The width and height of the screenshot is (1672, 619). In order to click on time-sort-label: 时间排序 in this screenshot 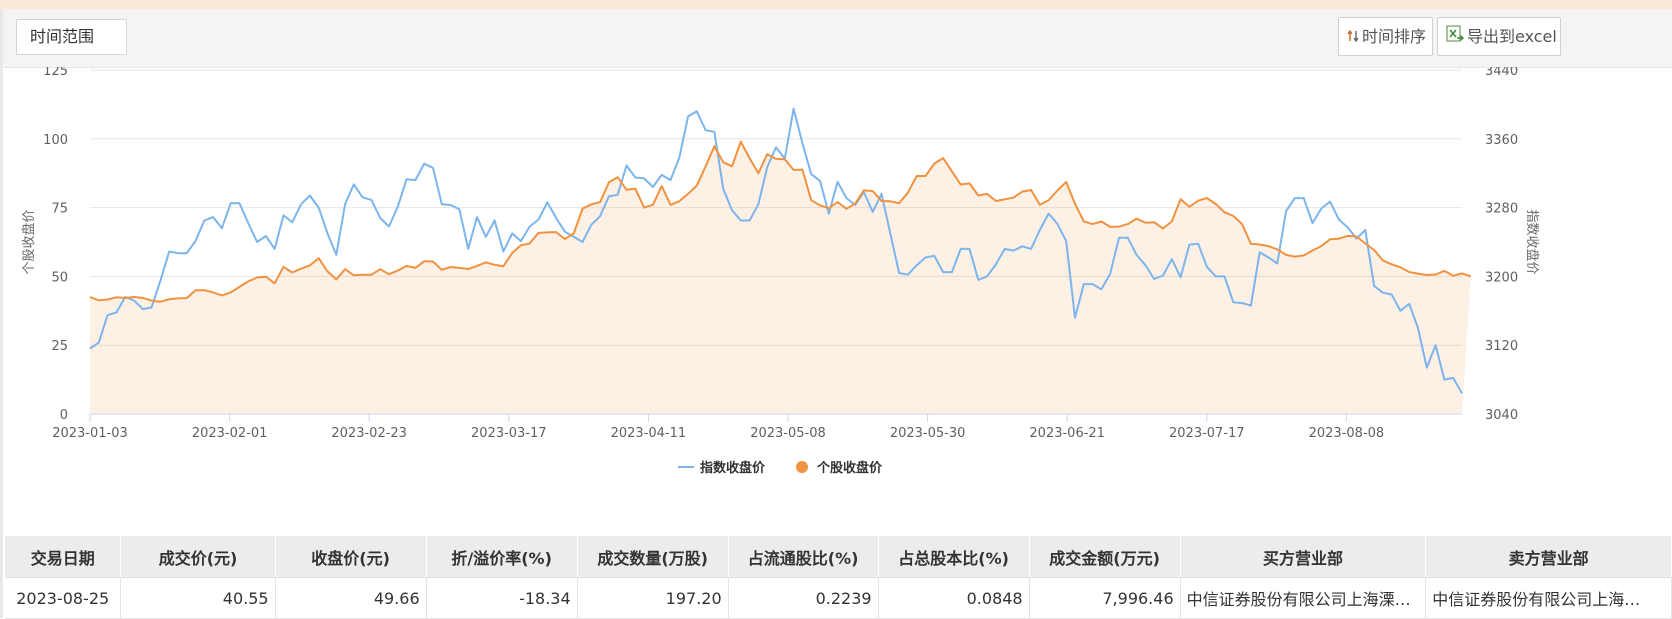, I will do `click(1394, 36)`.